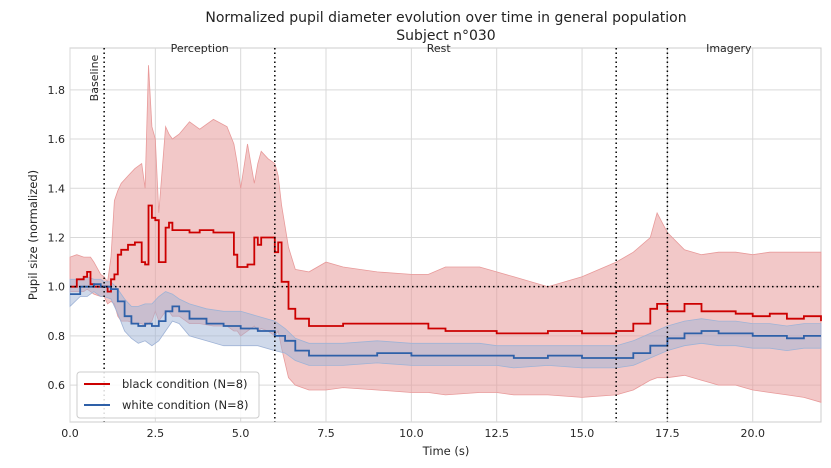 The image size is (831, 468). I want to click on series-line-white, so click(445, 321).